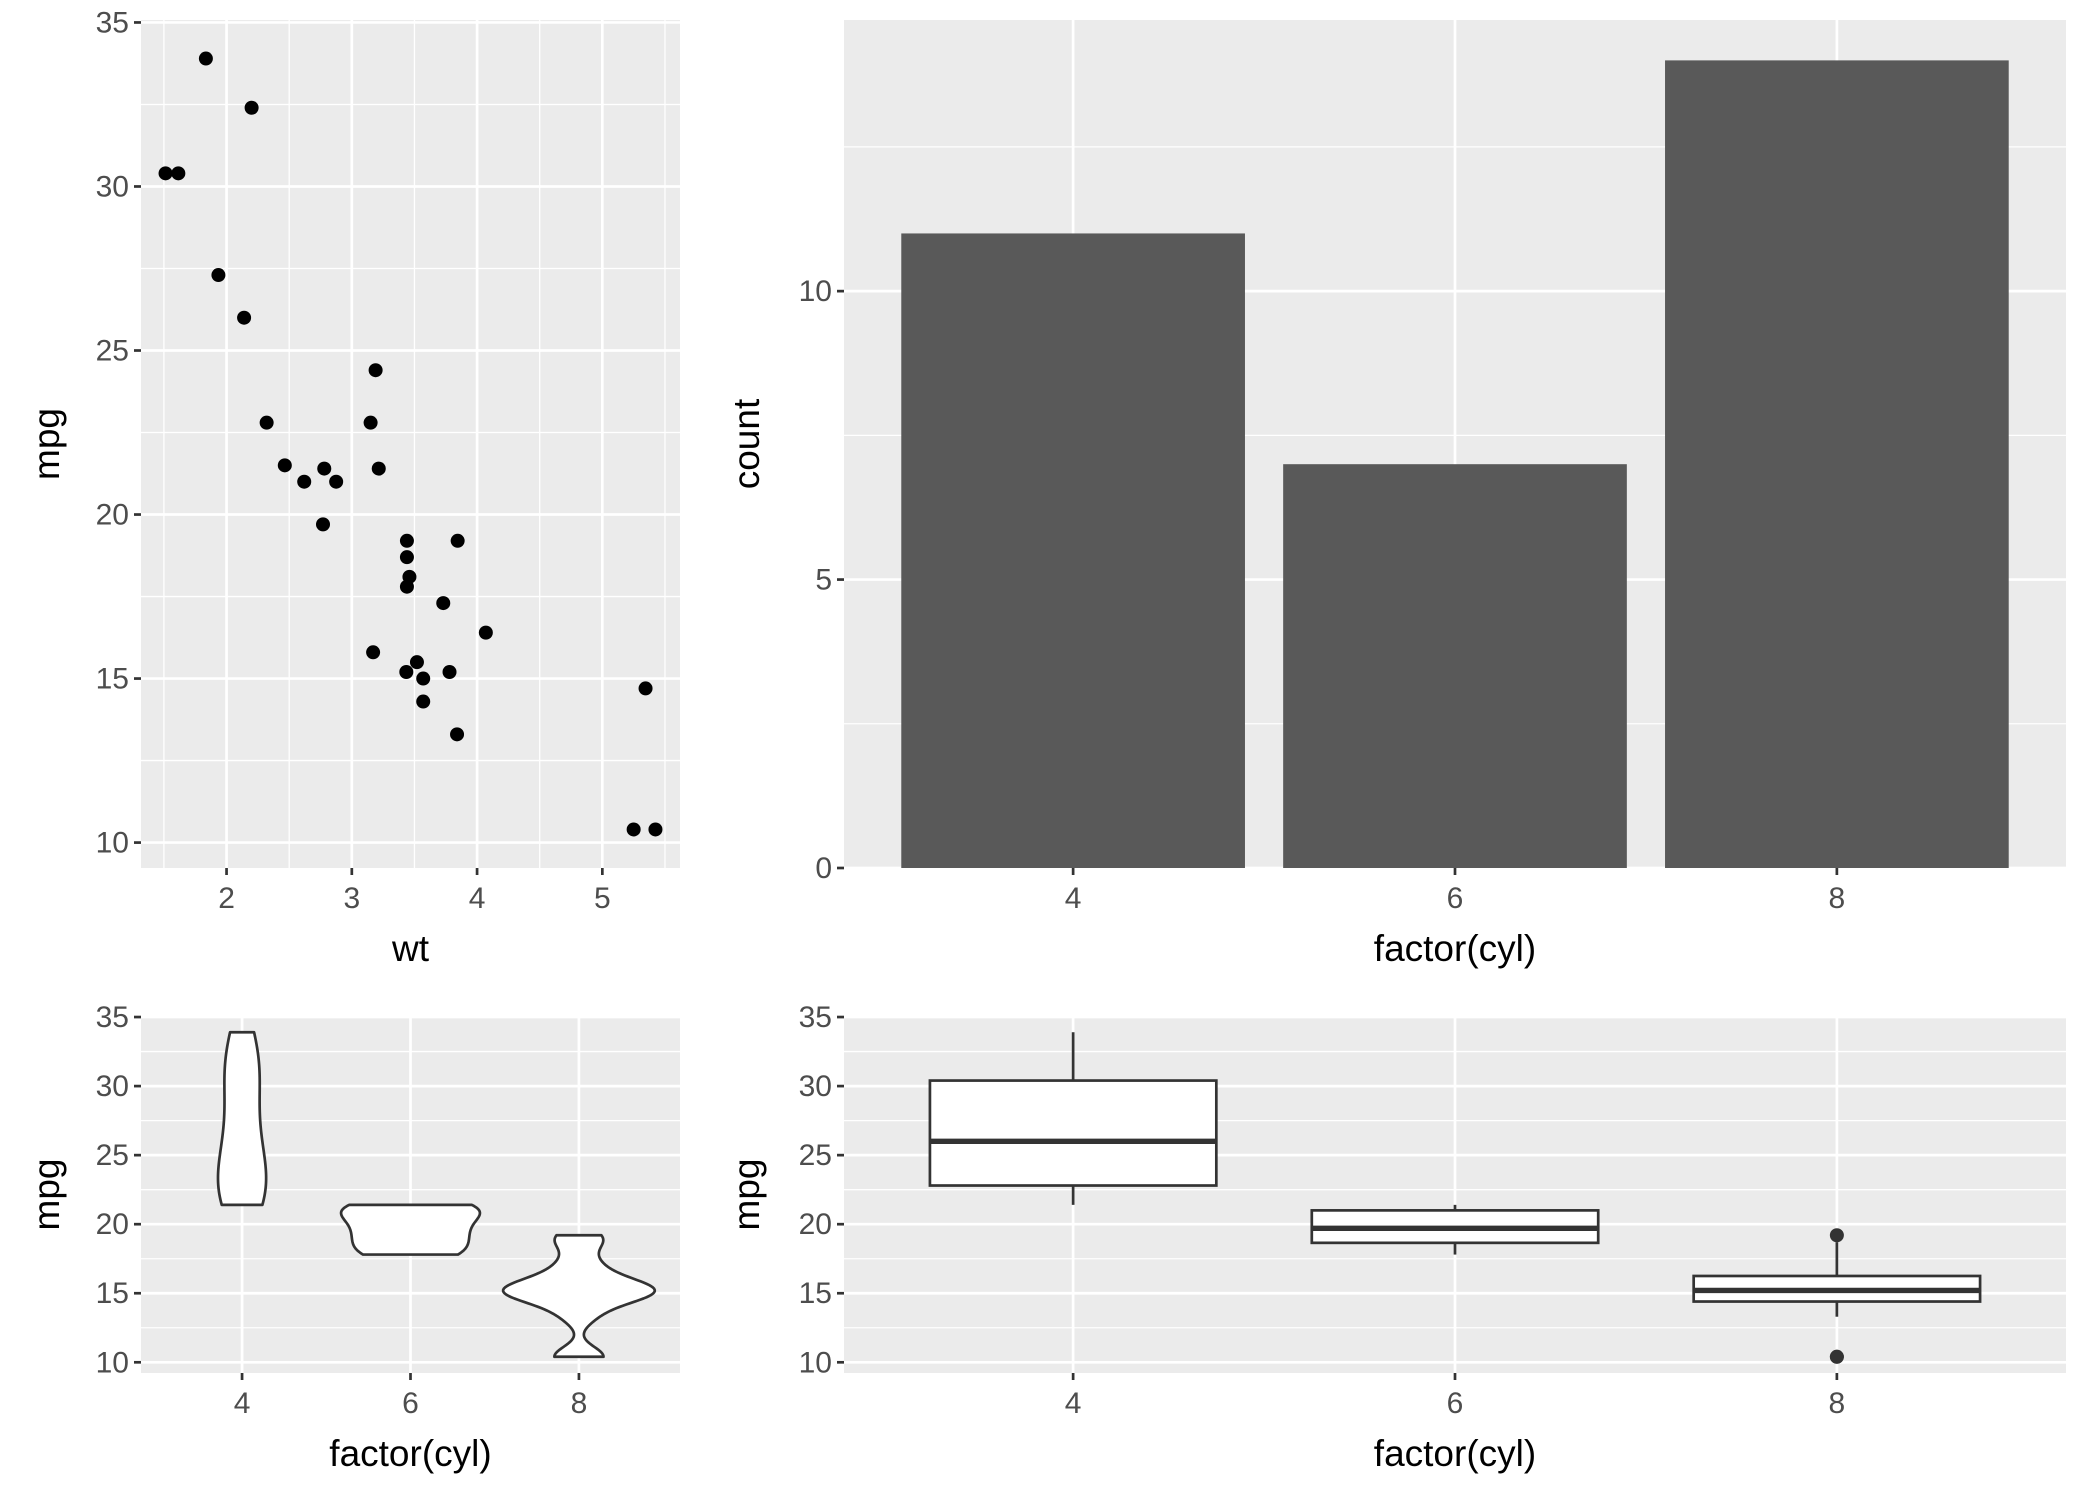 The image size is (2100, 1500). What do you see at coordinates (410, 444) in the screenshot?
I see `panel-background` at bounding box center [410, 444].